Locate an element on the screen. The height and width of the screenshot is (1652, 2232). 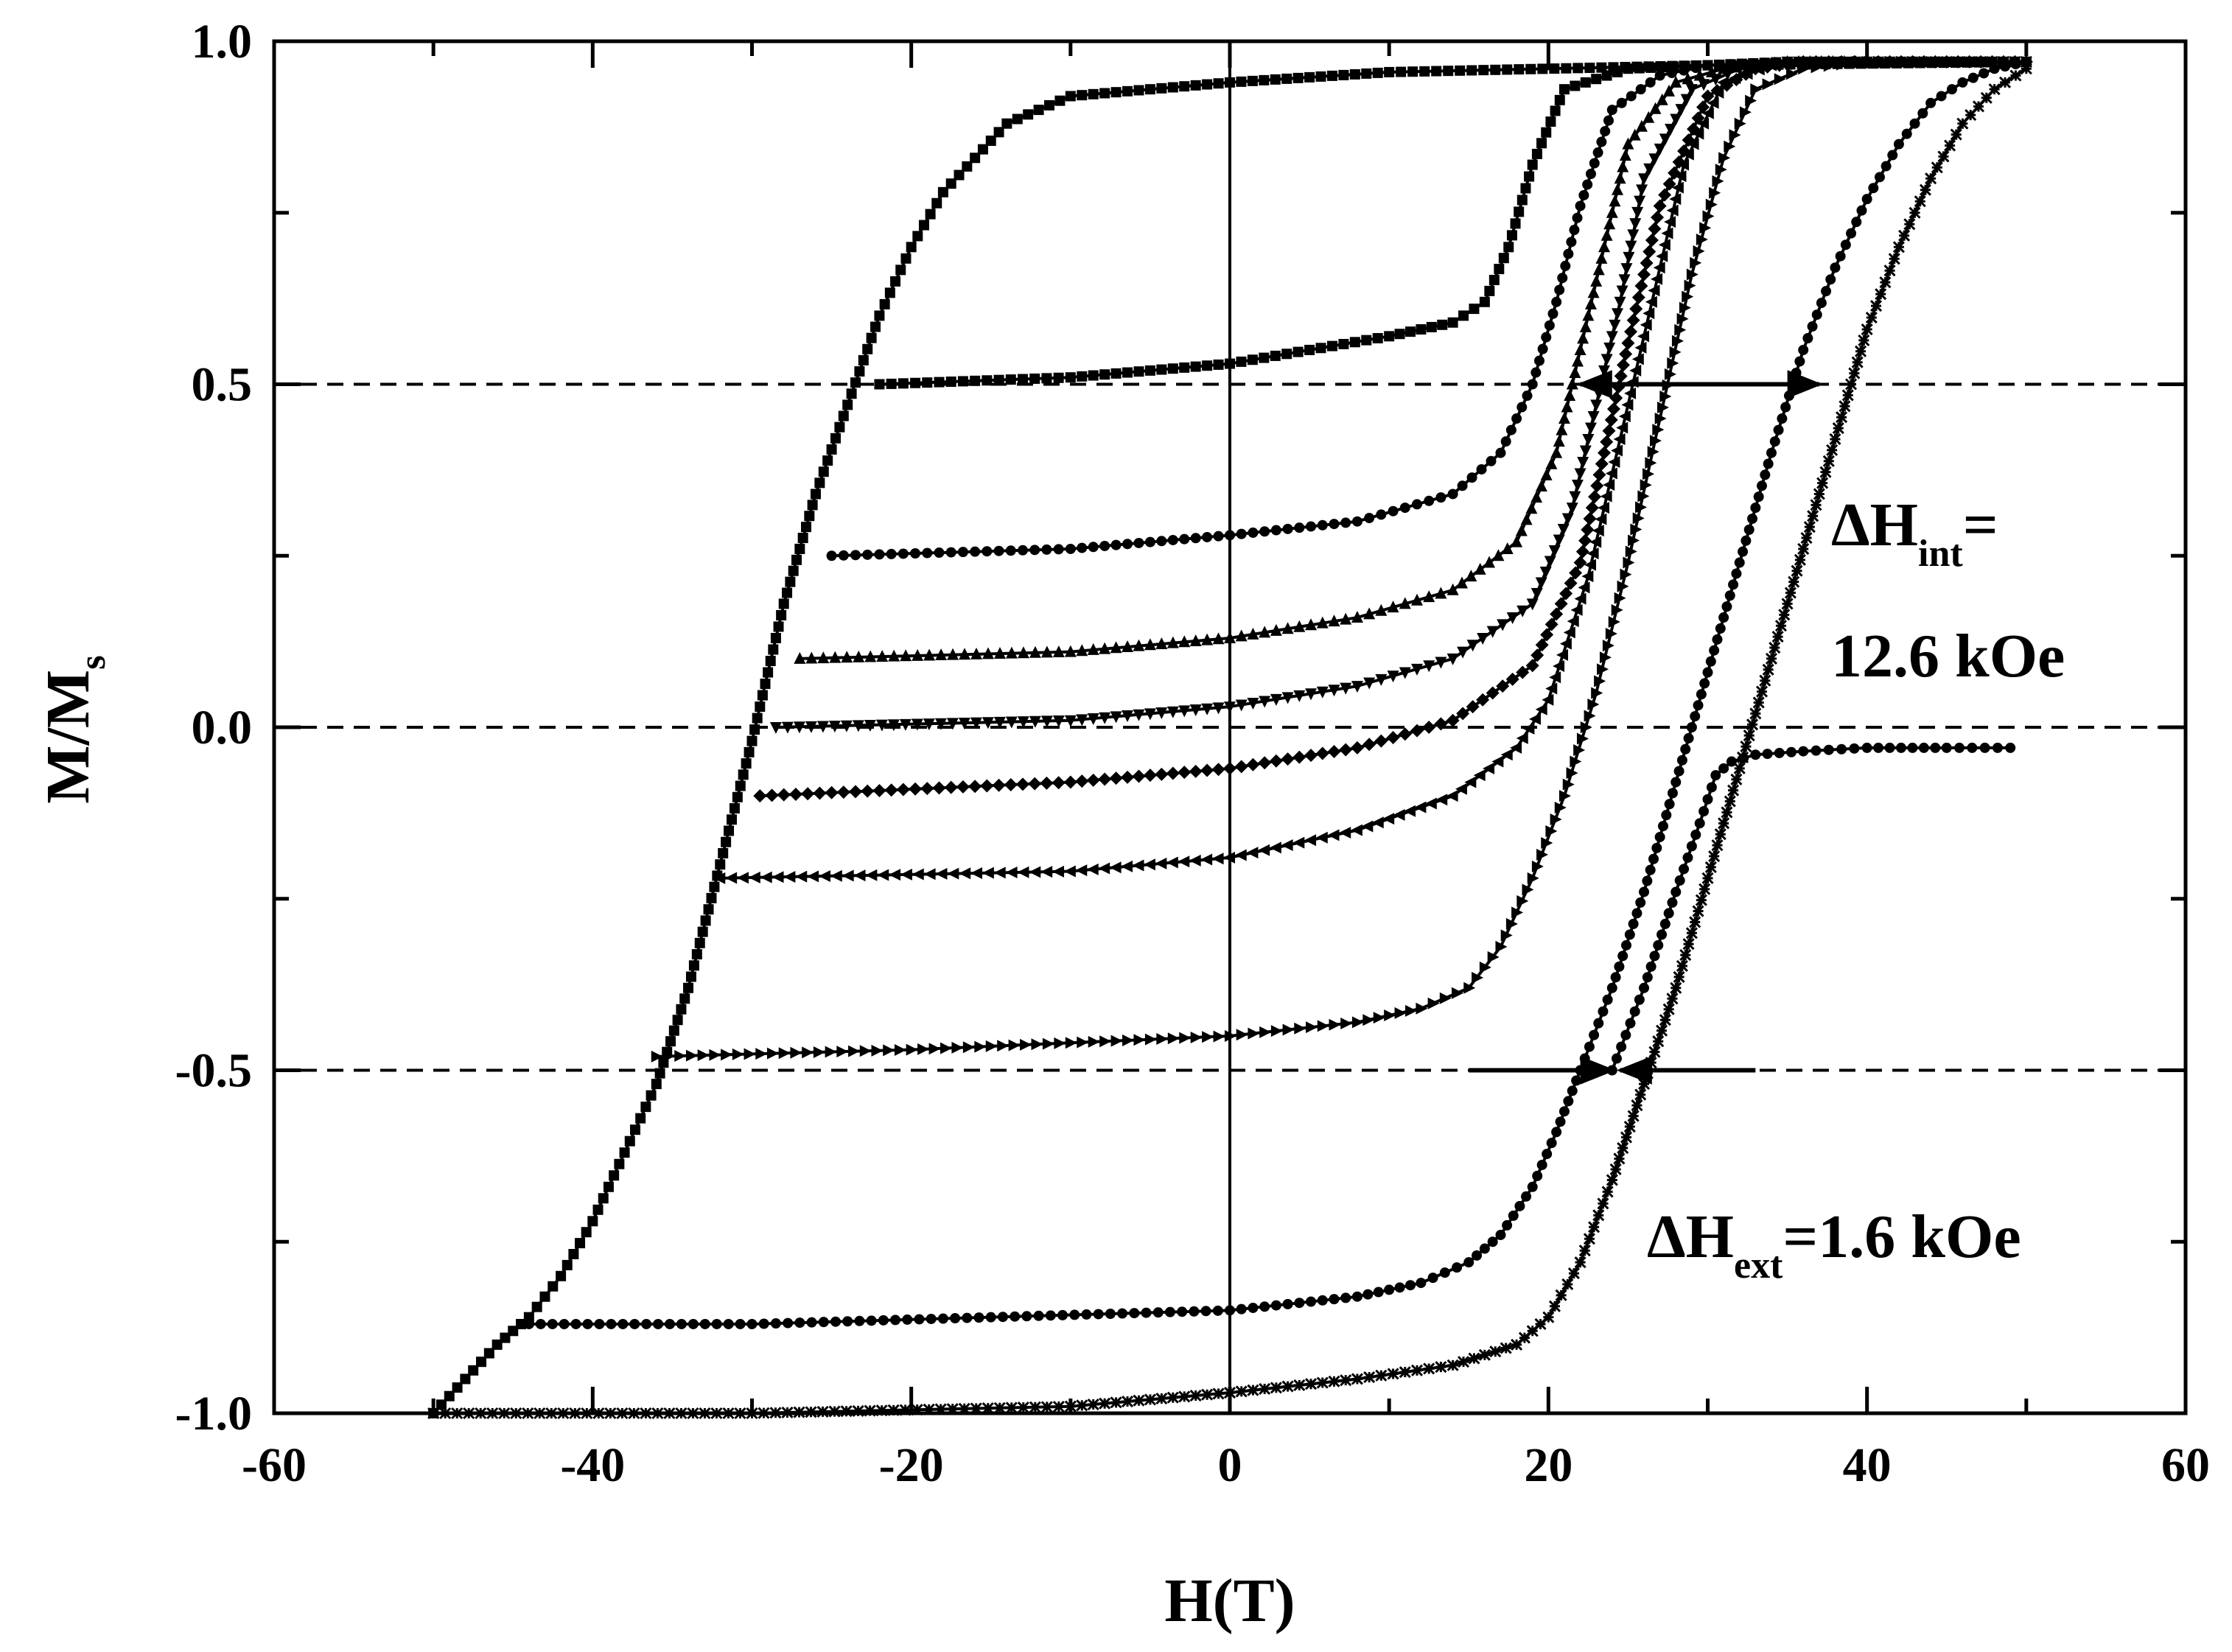
x-tick-label: -60 is located at coordinates (274, 1465).